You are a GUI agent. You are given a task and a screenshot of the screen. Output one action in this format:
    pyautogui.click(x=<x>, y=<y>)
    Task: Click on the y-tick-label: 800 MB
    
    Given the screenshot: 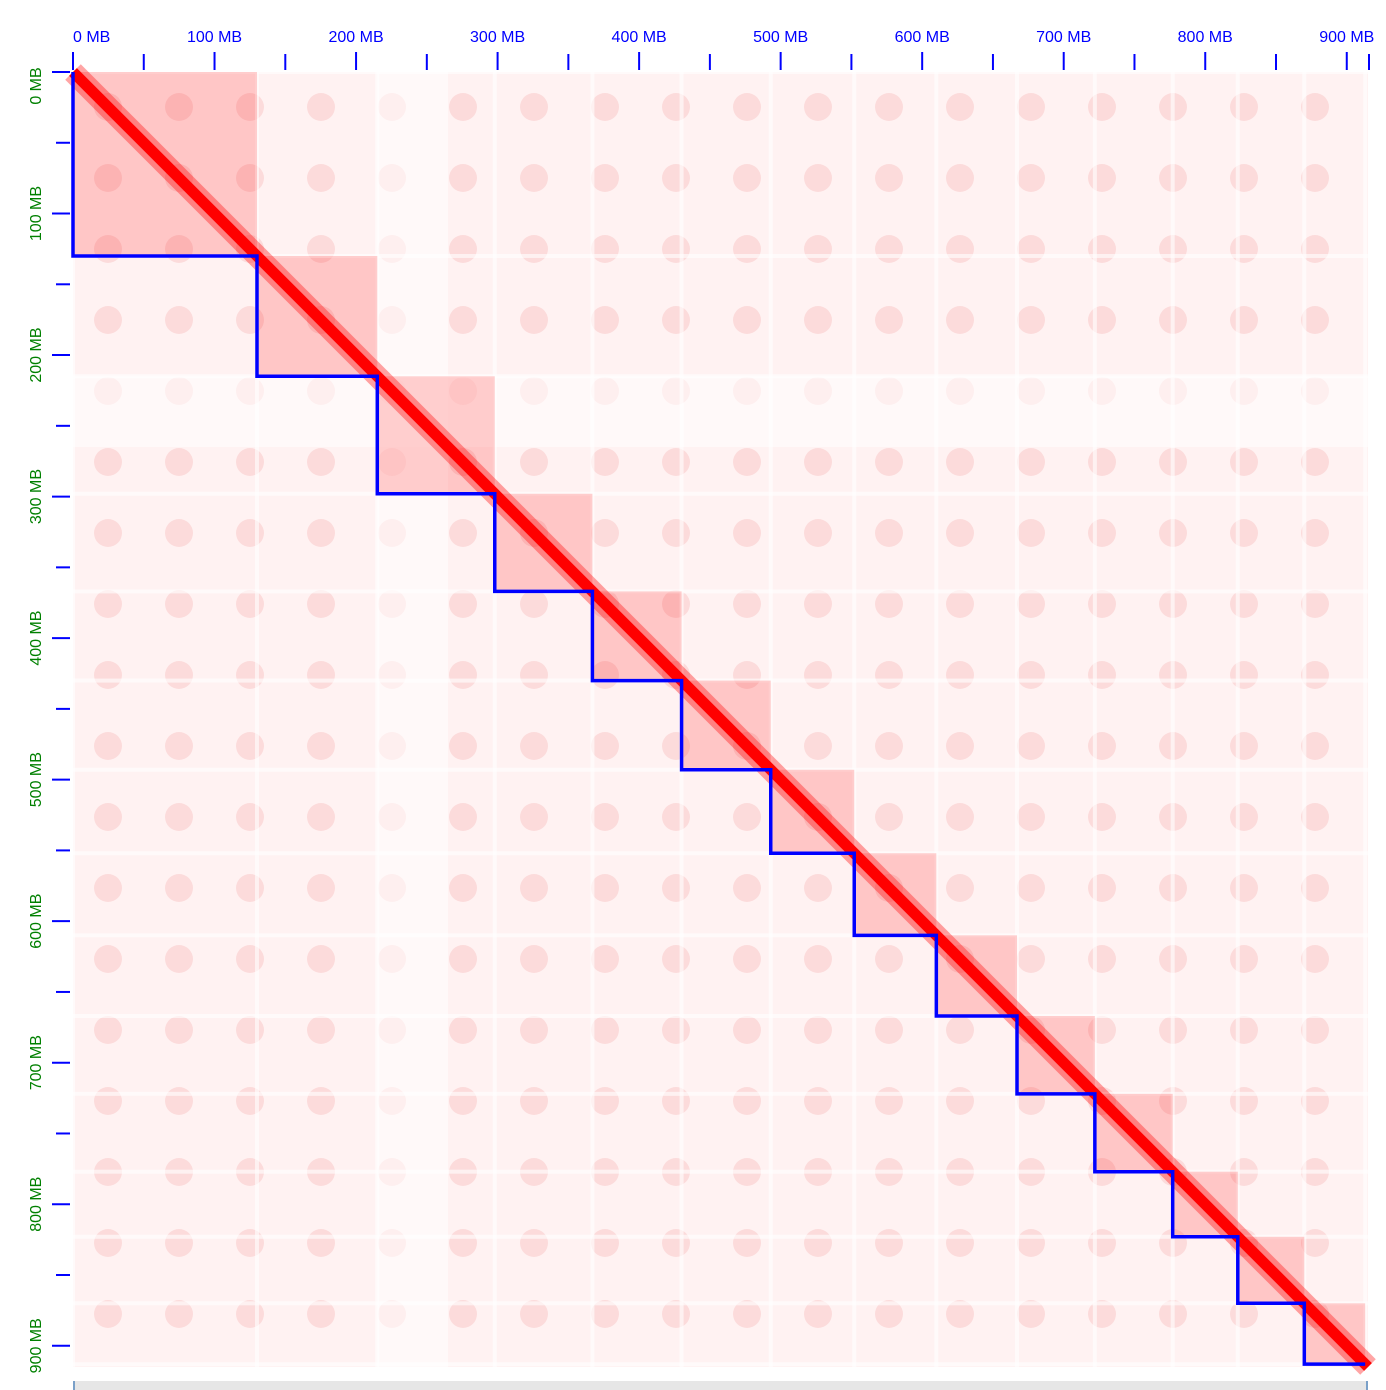 What is the action you would take?
    pyautogui.click(x=36, y=1204)
    